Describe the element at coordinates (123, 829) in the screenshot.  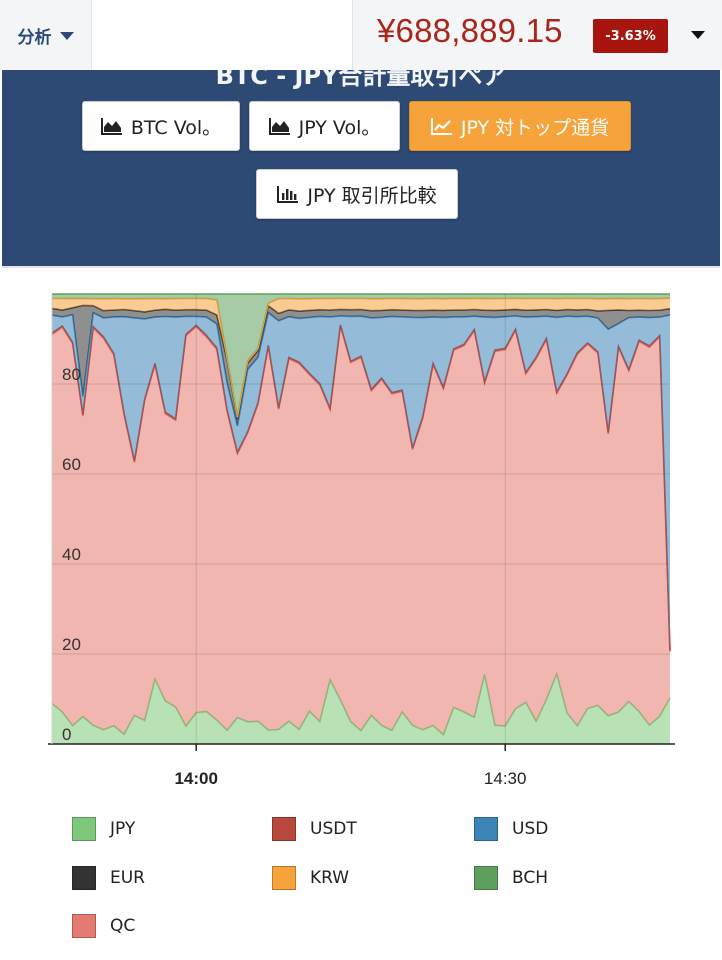
I see `legend-label: JPY` at that location.